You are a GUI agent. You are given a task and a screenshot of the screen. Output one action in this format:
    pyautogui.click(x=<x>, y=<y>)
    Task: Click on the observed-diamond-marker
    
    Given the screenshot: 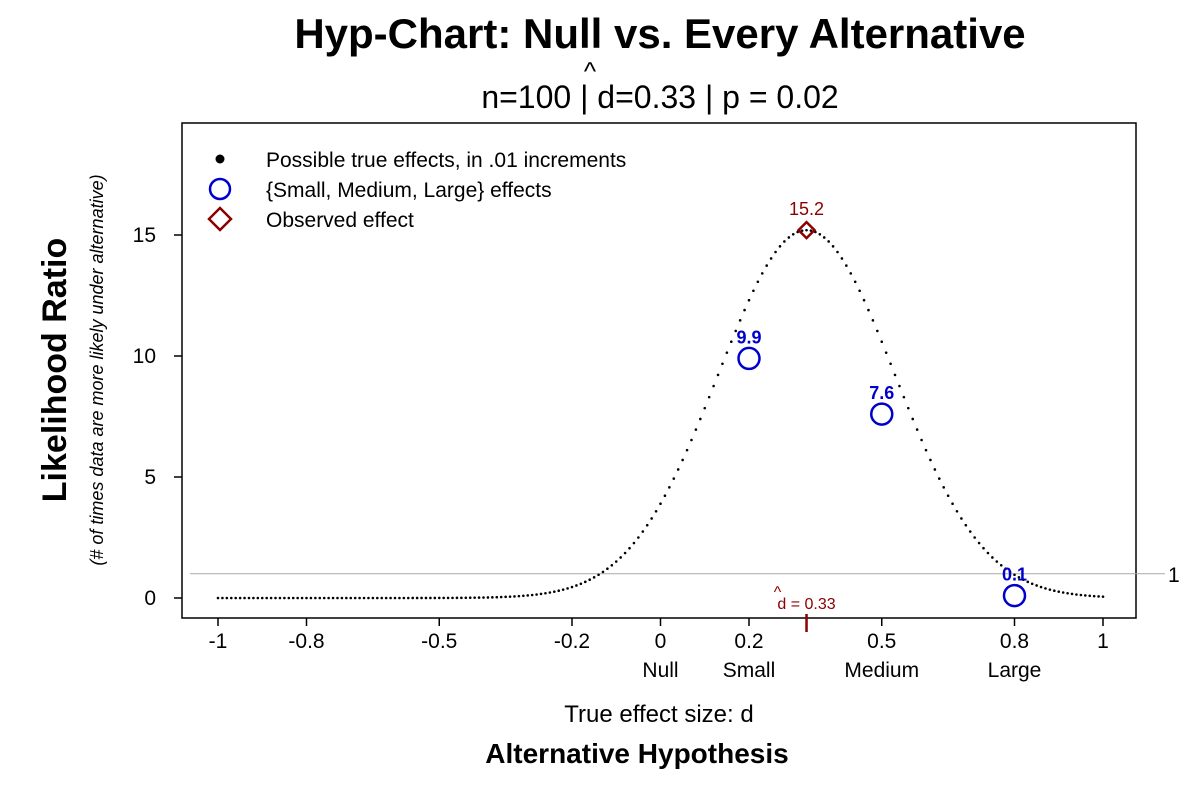 What is the action you would take?
    pyautogui.click(x=806, y=230)
    